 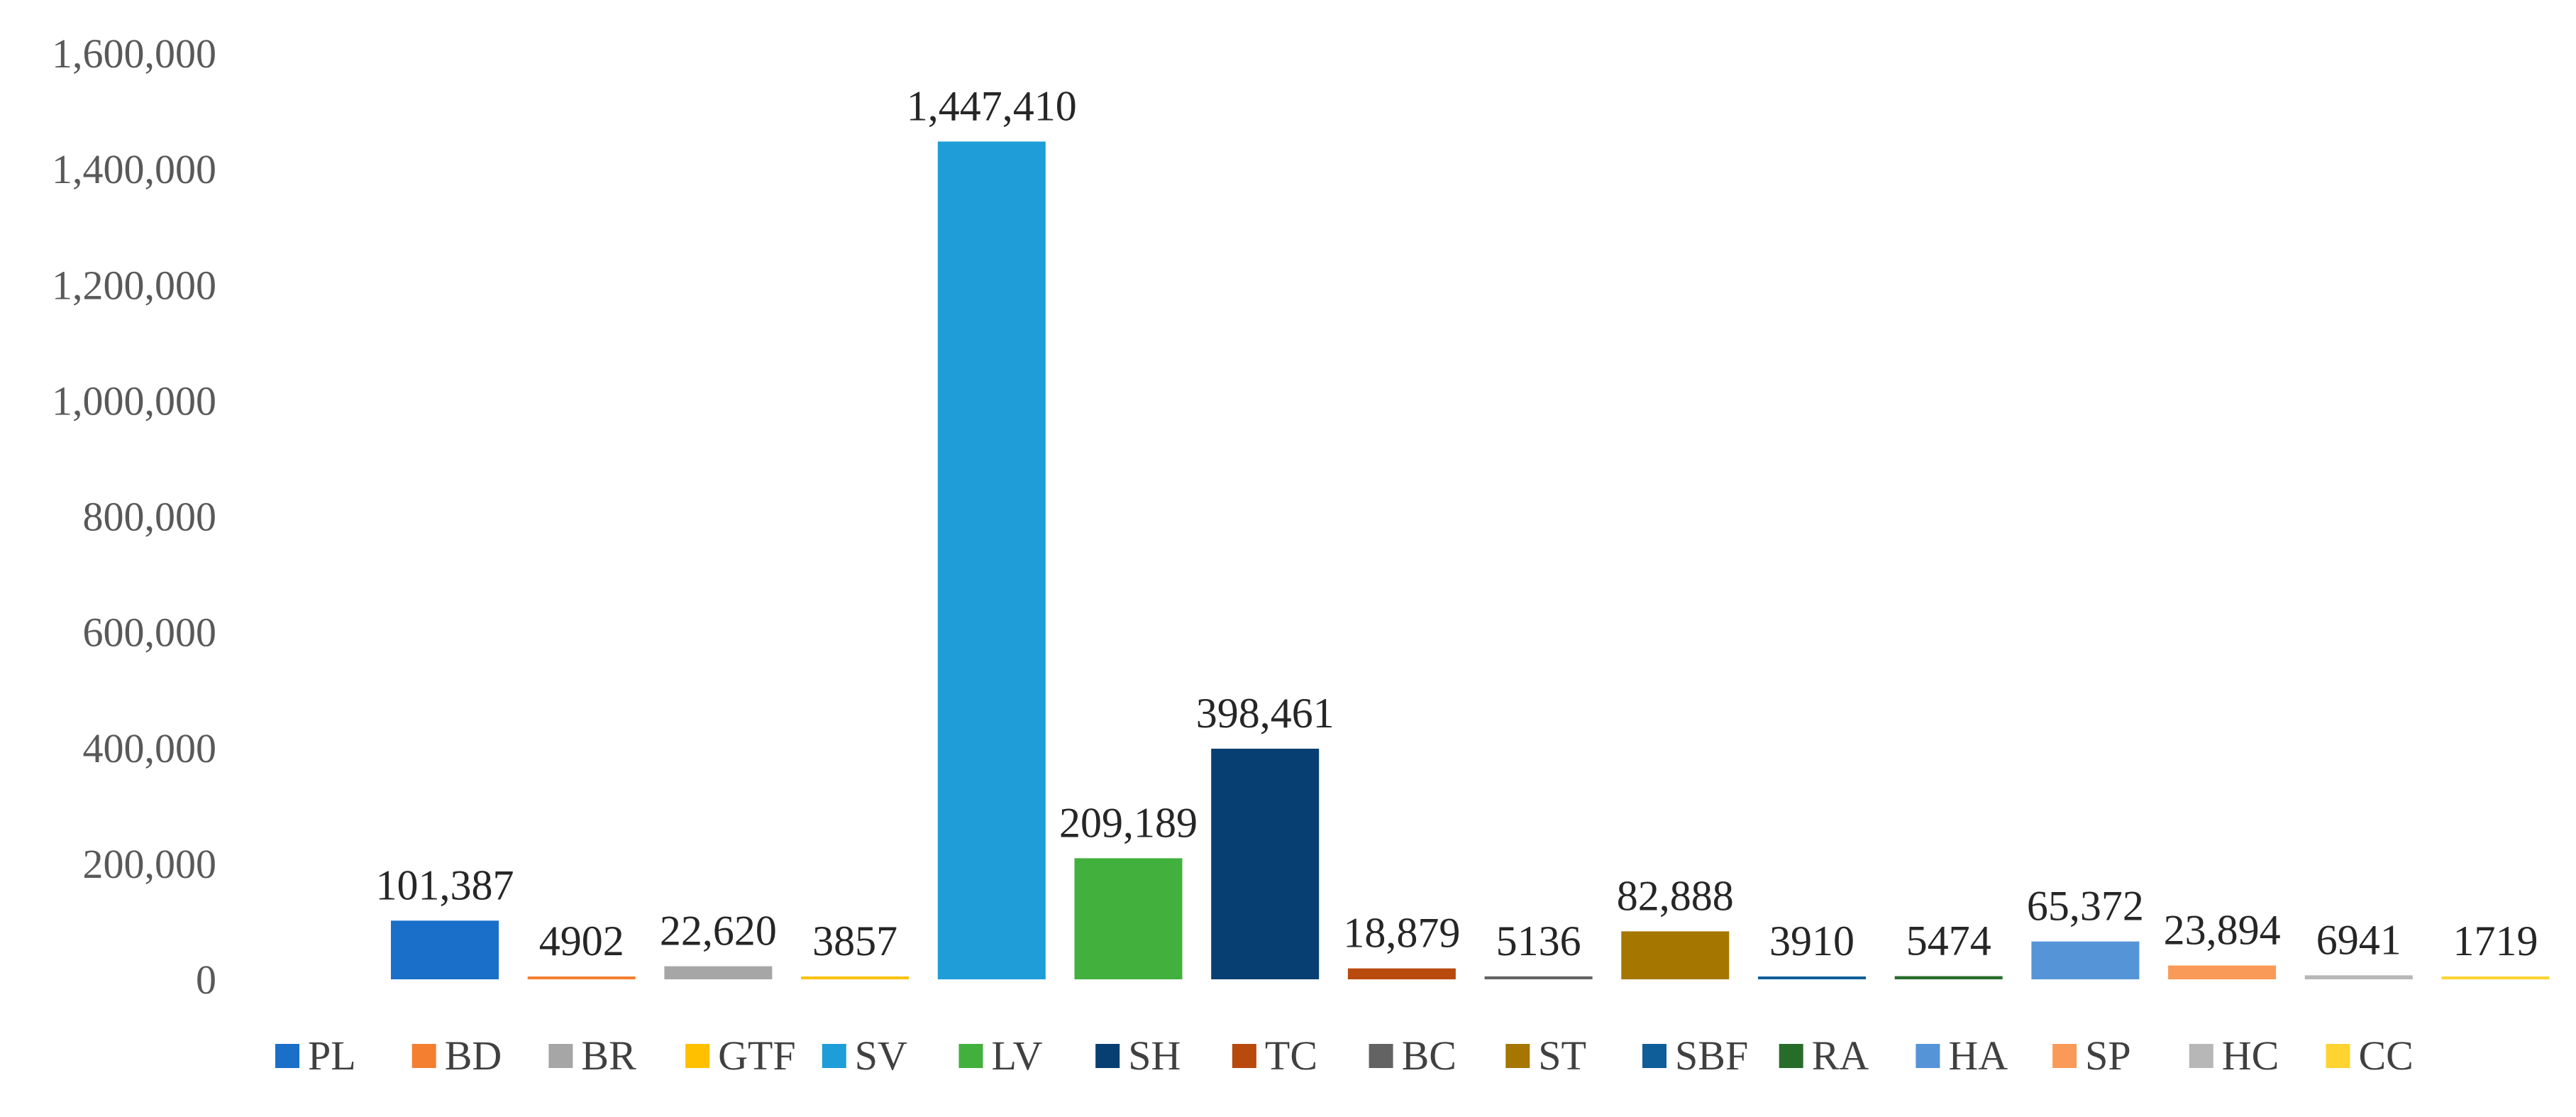 I want to click on legend-label: BC, so click(x=1429, y=1056).